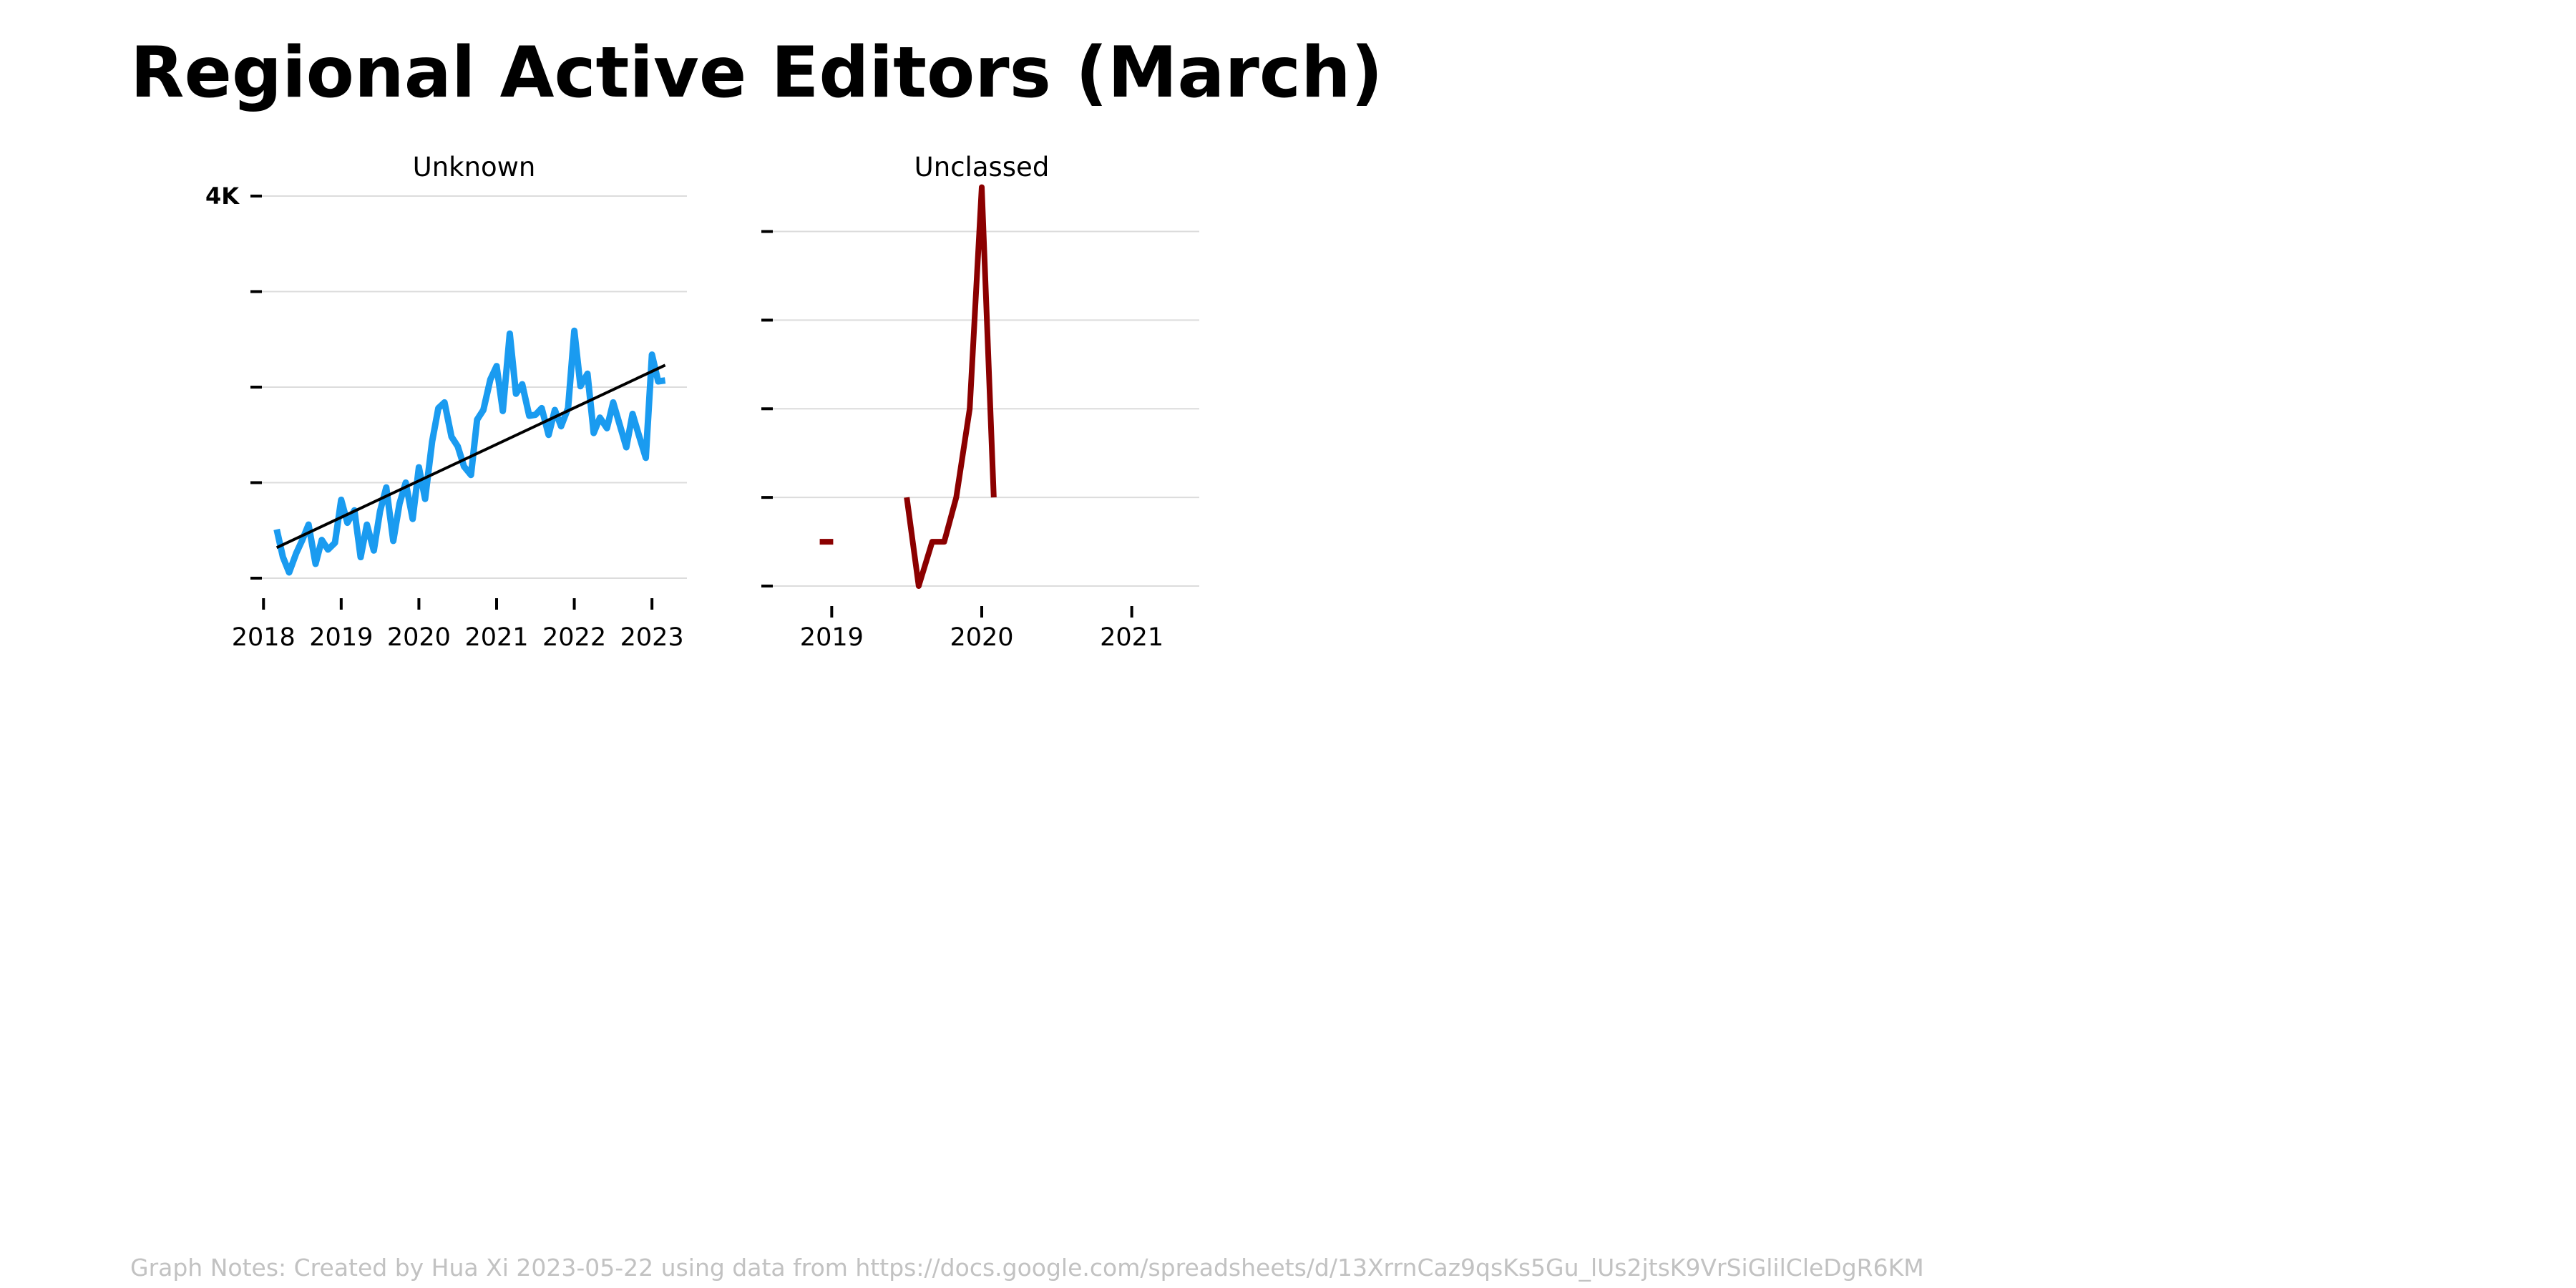 The height and width of the screenshot is (1288, 2576). I want to click on x-tick-label-unknown: 2020, so click(419, 637).